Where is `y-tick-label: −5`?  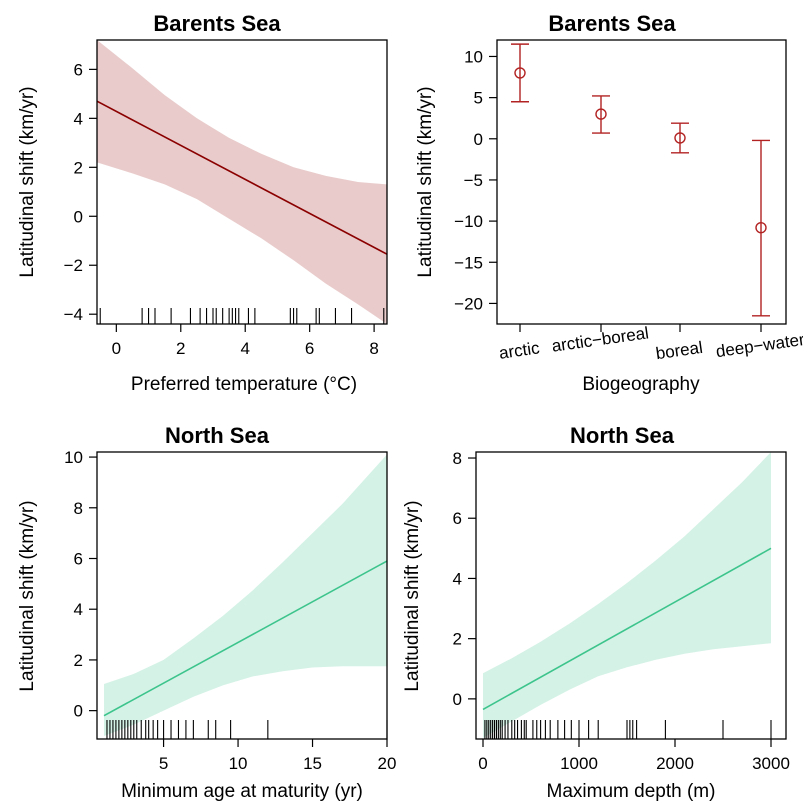
y-tick-label: −5 is located at coordinates (473, 180).